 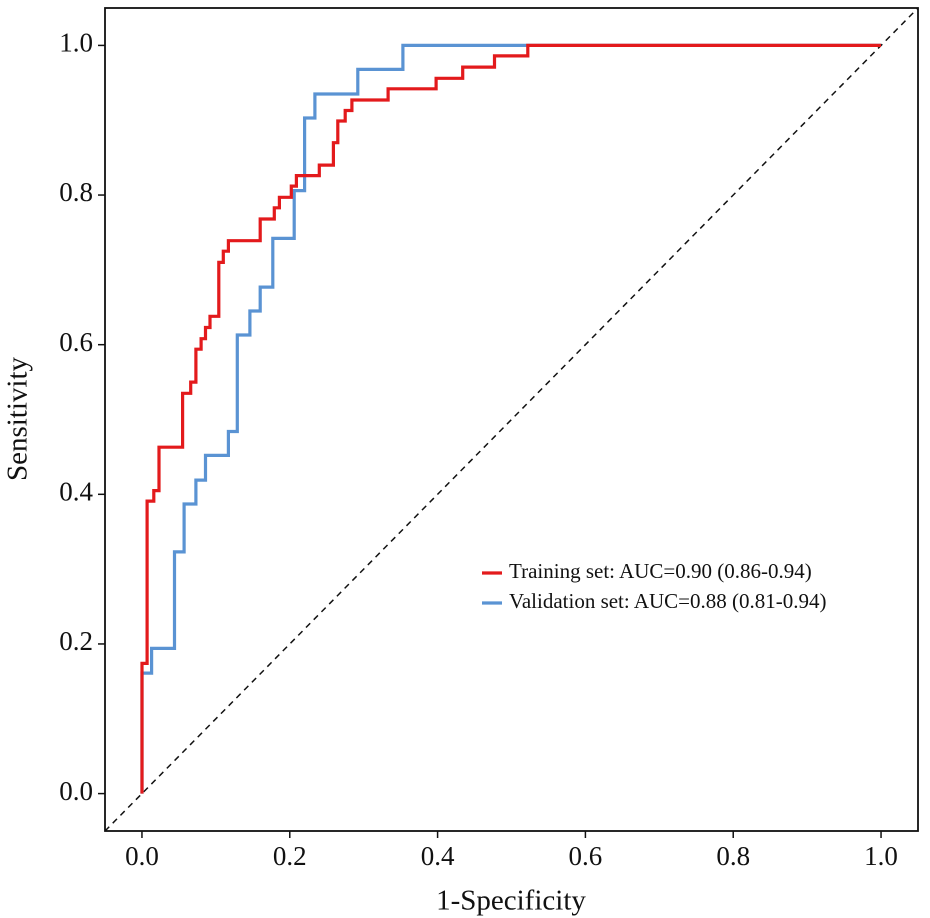 What do you see at coordinates (733, 856) in the screenshot?
I see `x-tick-label: 0.8` at bounding box center [733, 856].